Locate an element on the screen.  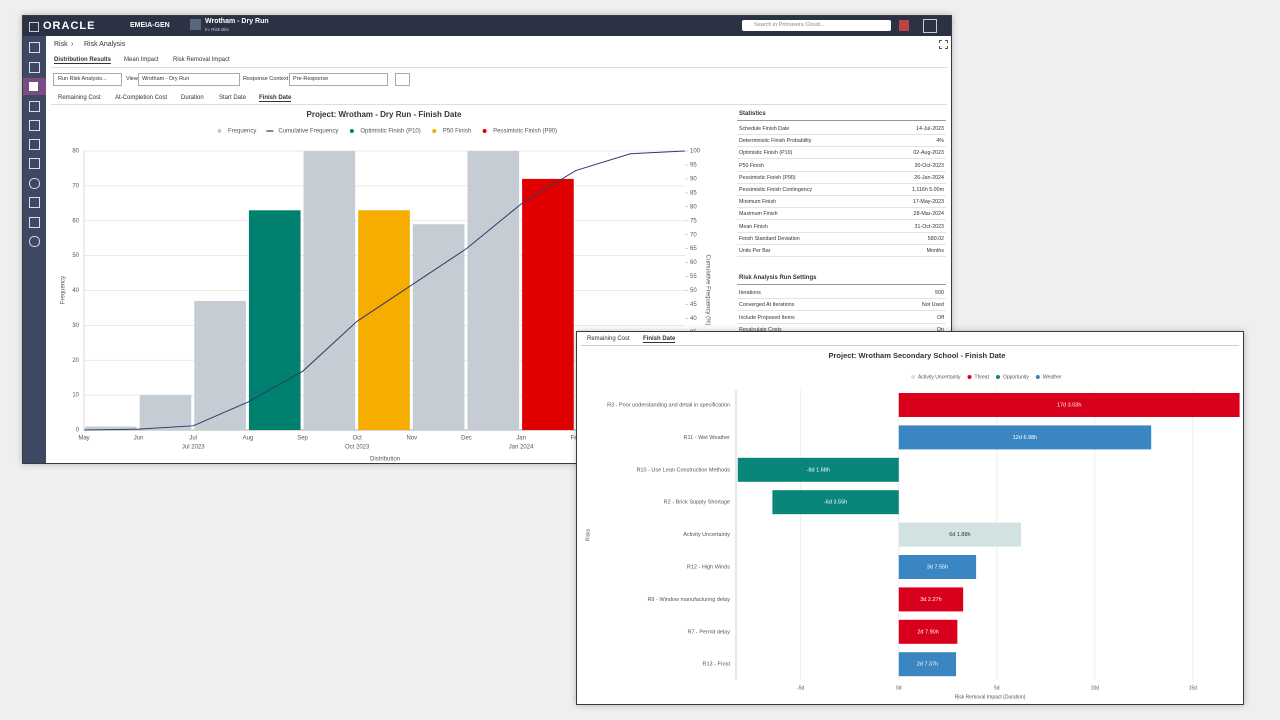
expand-icon is located at coordinates (943, 44).